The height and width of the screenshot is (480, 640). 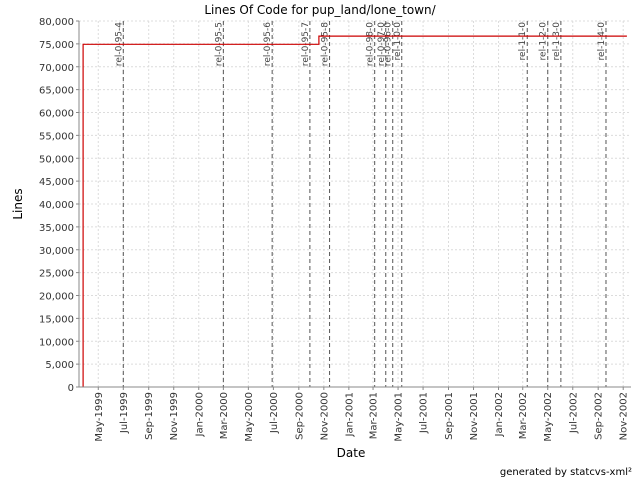 What do you see at coordinates (424, 413) in the screenshot?
I see `x-tick-label: Jul-2001` at bounding box center [424, 413].